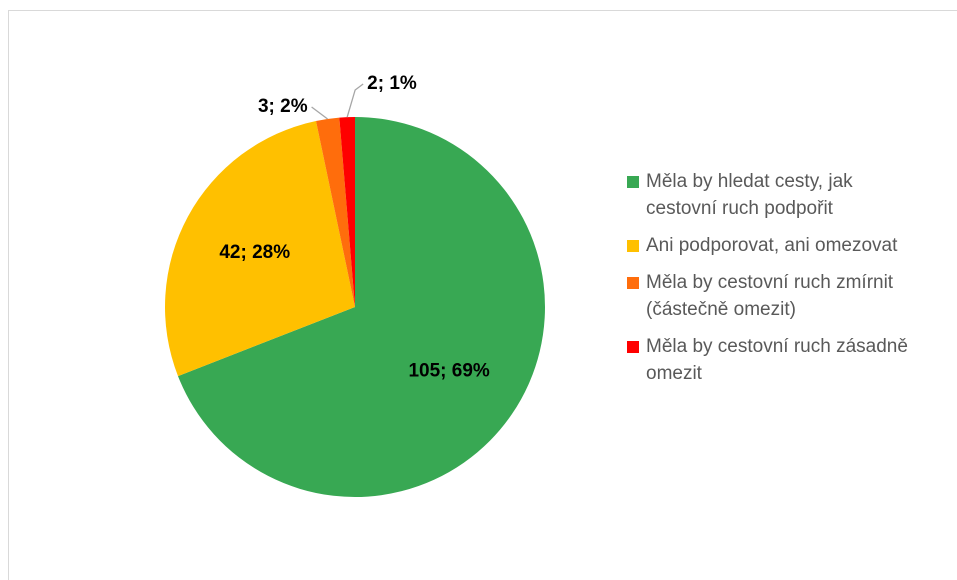  I want to click on data-label: 3; 2%, so click(283, 106).